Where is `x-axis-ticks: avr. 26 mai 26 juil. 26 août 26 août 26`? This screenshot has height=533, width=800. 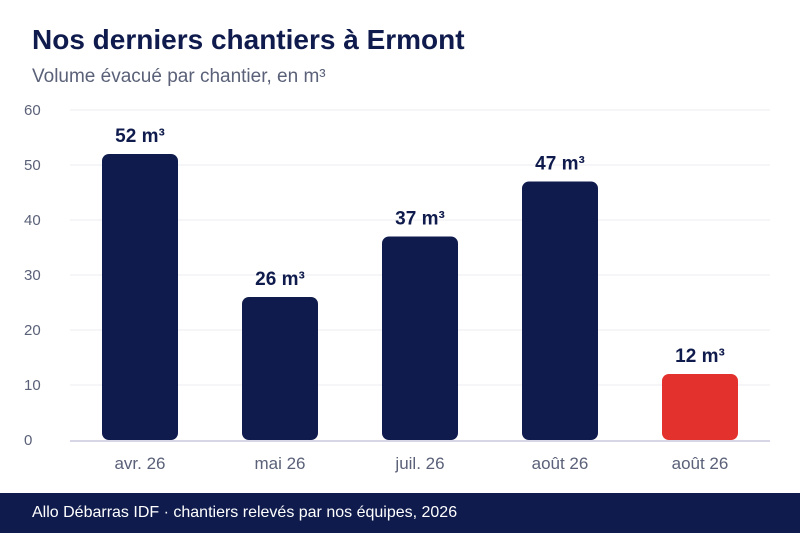
x-axis-ticks: avr. 26 mai 26 juil. 26 août 26 août 26 is located at coordinates (421, 463).